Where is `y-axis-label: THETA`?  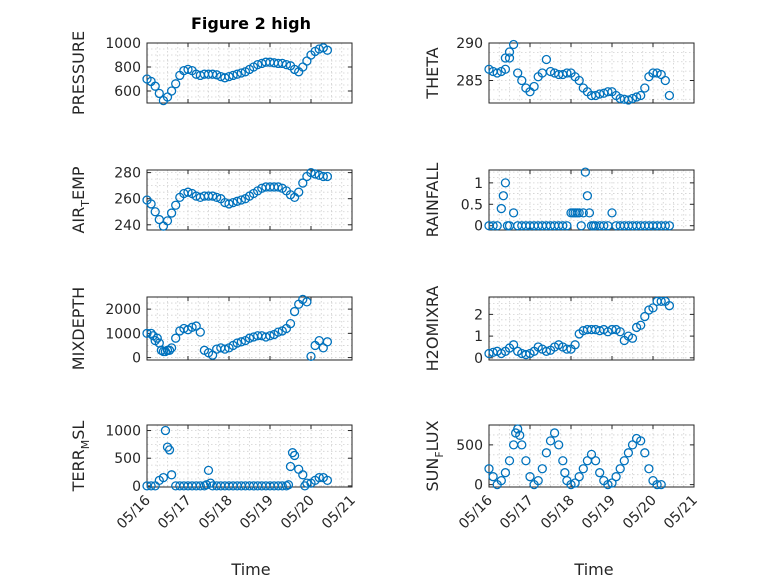 y-axis-label: THETA is located at coordinates (432, 73).